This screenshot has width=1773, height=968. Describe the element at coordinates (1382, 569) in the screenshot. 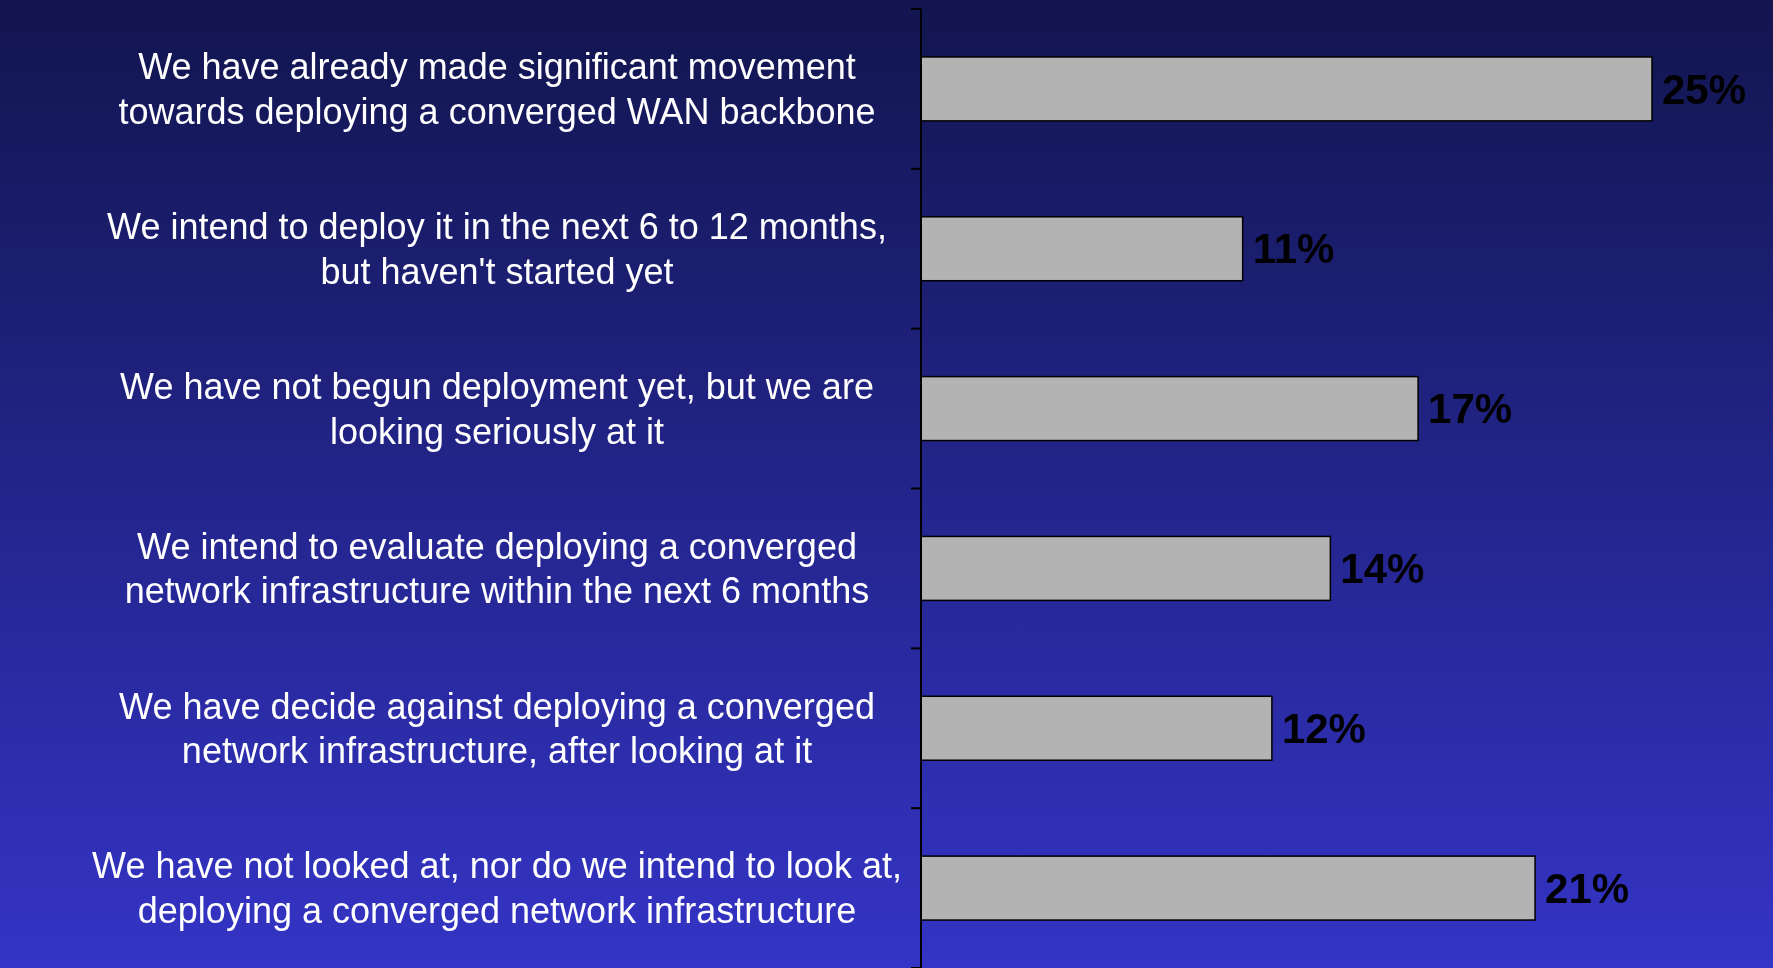

I see `data-label: 14%` at that location.